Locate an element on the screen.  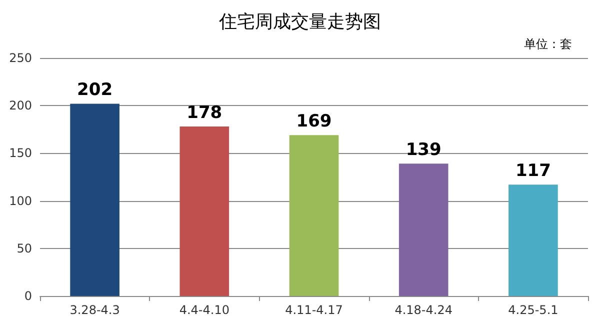
y-tick-label: 200 is located at coordinates (20, 105).